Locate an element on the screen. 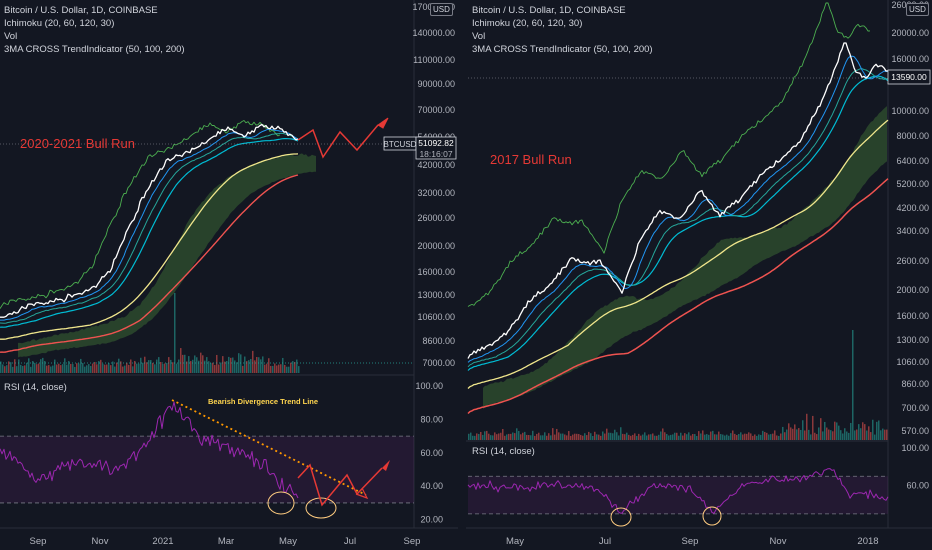 The width and height of the screenshot is (932, 550). left-legend-symbol: Bitcoin / U.S. Dollar, 1D, COINBASE is located at coordinates (81, 10).